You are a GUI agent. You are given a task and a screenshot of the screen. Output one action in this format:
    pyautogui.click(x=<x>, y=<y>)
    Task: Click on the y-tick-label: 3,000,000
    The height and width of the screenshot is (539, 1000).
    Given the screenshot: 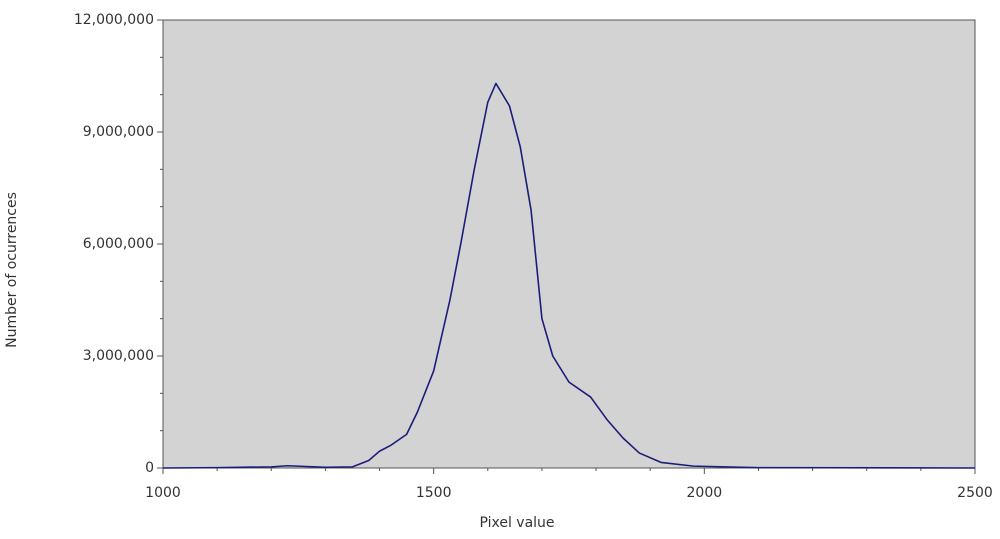 What is the action you would take?
    pyautogui.click(x=118, y=356)
    